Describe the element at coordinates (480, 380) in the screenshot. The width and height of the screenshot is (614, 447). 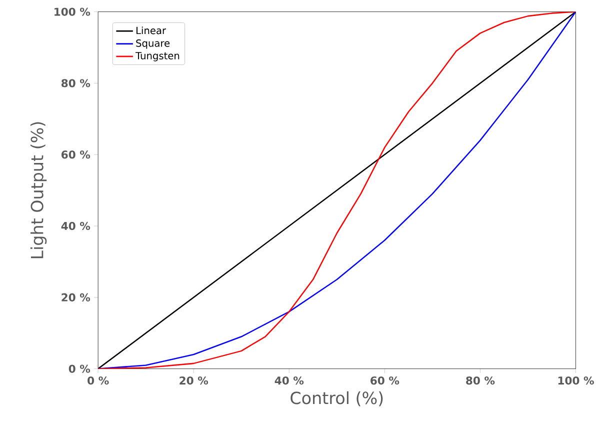
I see `x-tick-label: 80 %` at that location.